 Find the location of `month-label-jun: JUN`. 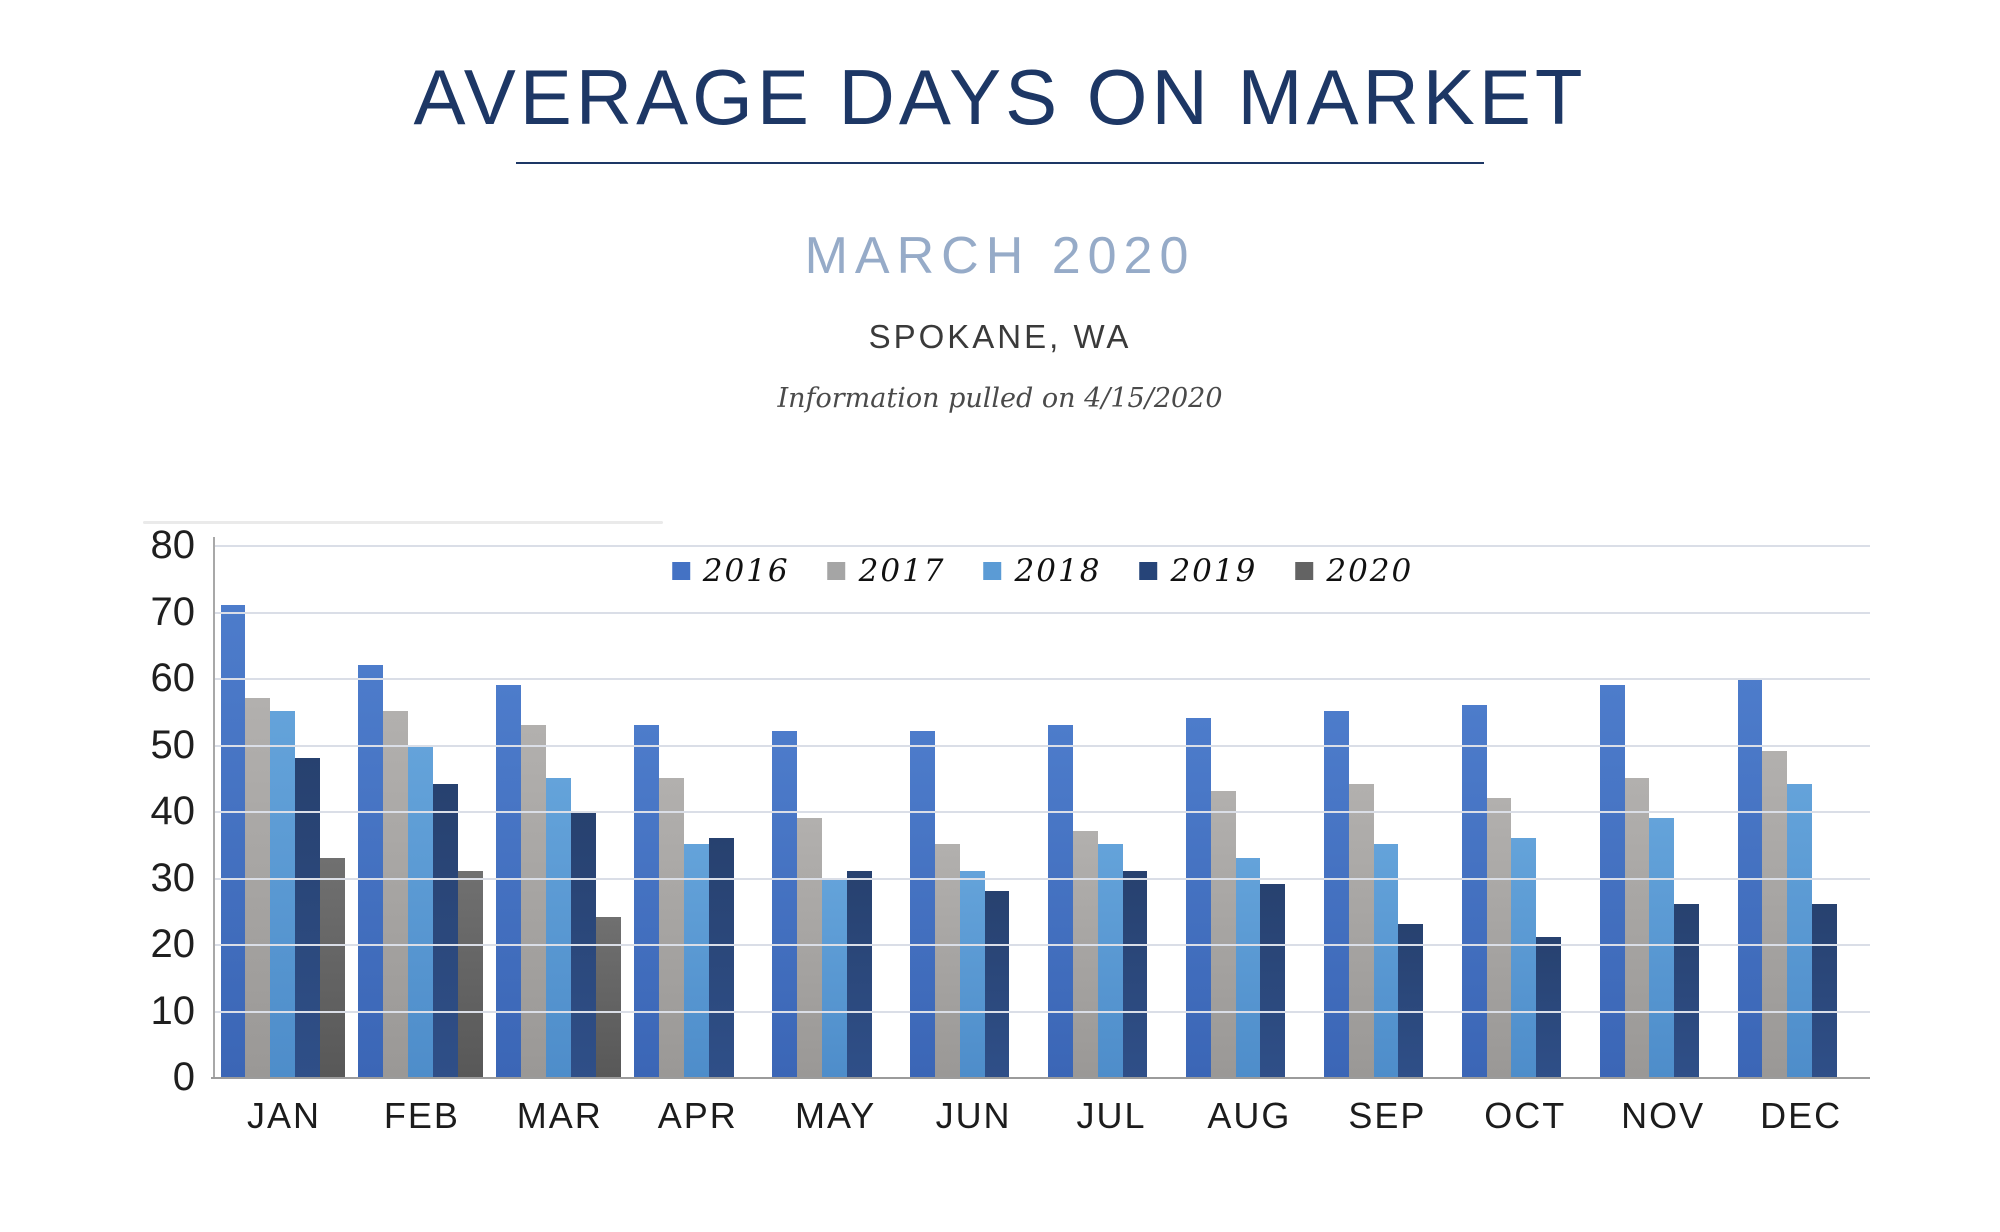

month-label-jun: JUN is located at coordinates (973, 1115).